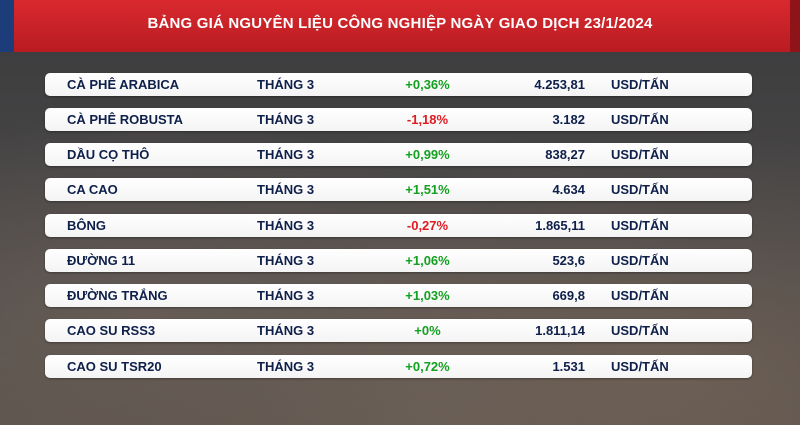 The image size is (800, 425). Describe the element at coordinates (568, 119) in the screenshot. I see `price-value: 3.182` at that location.